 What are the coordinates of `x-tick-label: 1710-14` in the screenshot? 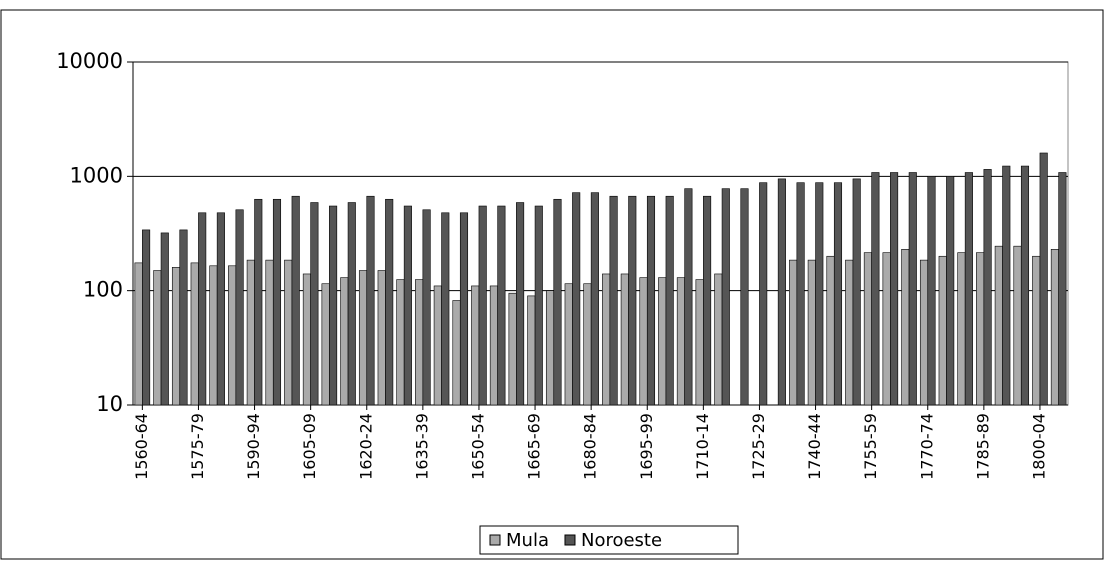 It's located at (702, 446).